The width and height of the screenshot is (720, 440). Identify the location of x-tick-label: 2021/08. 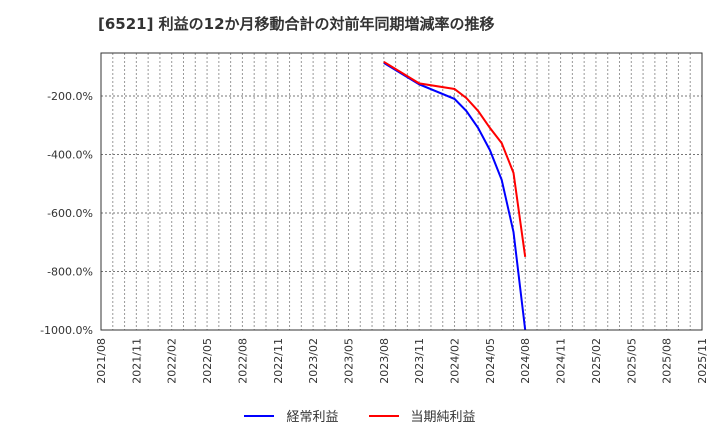
(101, 361).